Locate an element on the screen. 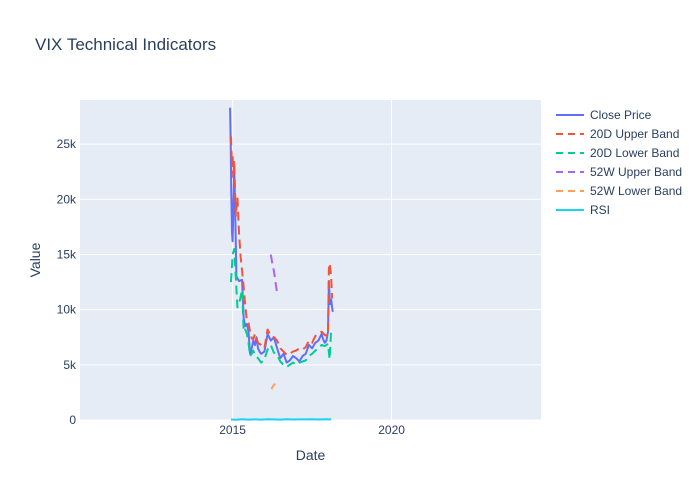 Image resolution: width=700 pixels, height=500 pixels. legend-item: 20D Lower Band is located at coordinates (617, 153).